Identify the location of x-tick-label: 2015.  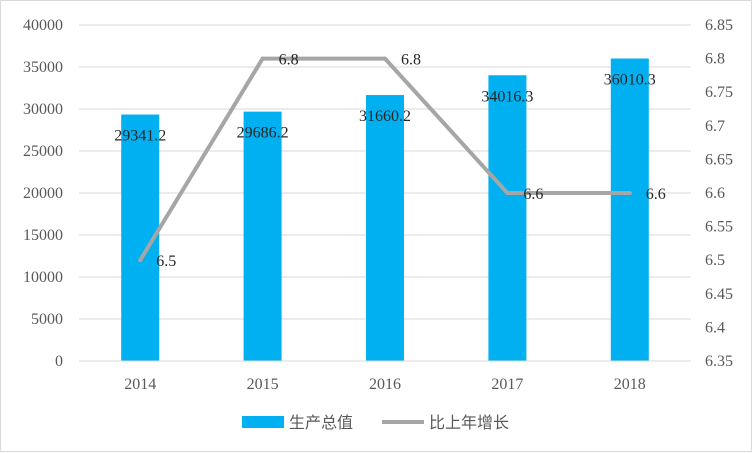
(263, 384).